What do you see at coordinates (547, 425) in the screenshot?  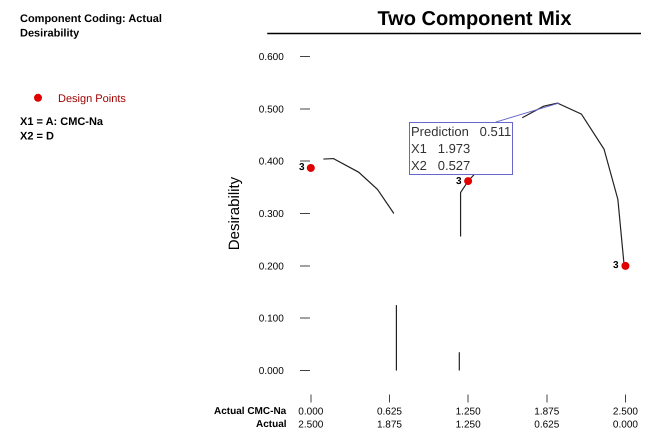 I see `x2-tick-label: 0.625` at bounding box center [547, 425].